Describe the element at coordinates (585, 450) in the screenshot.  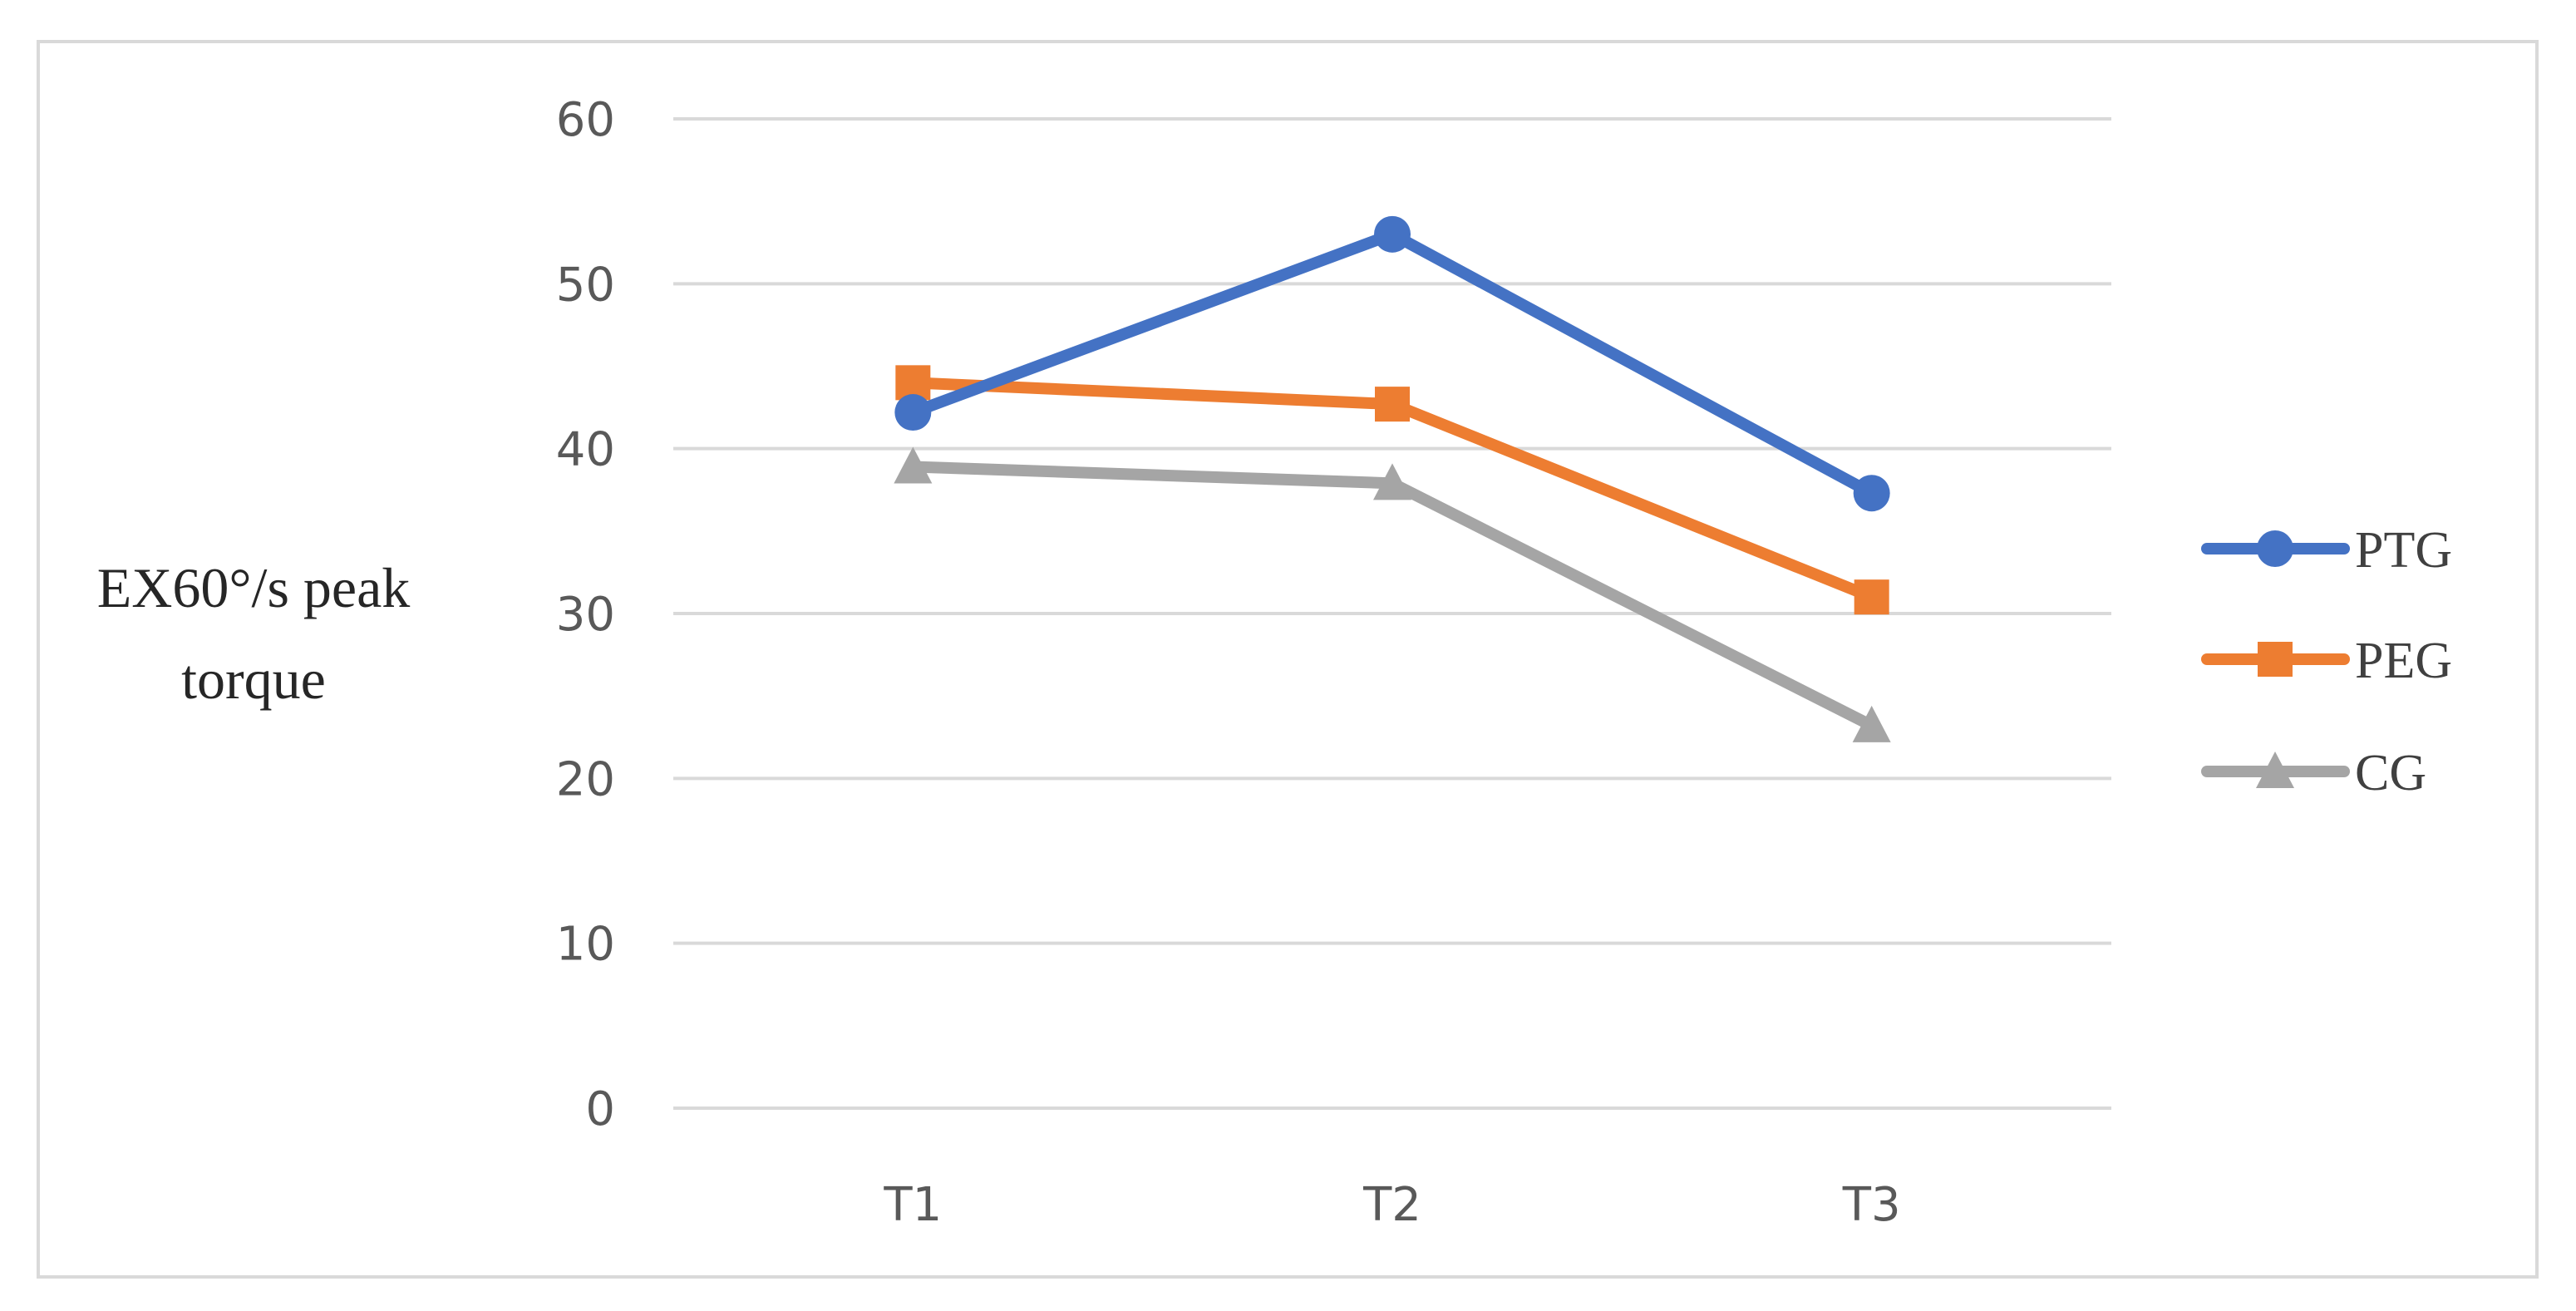
I see `y-tick-label: 40` at that location.